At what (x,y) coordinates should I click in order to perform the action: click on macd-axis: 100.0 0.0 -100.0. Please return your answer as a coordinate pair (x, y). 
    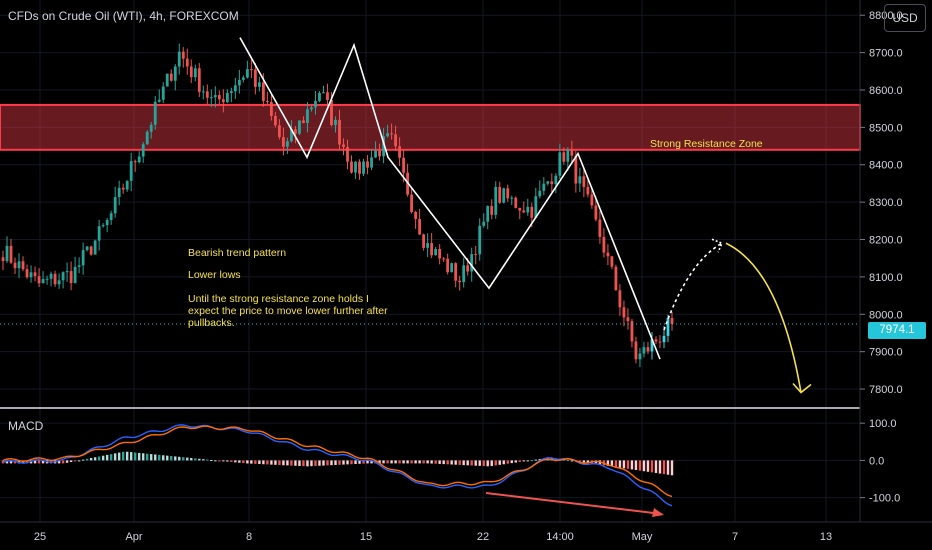
    Looking at the image, I should click on (880, 461).